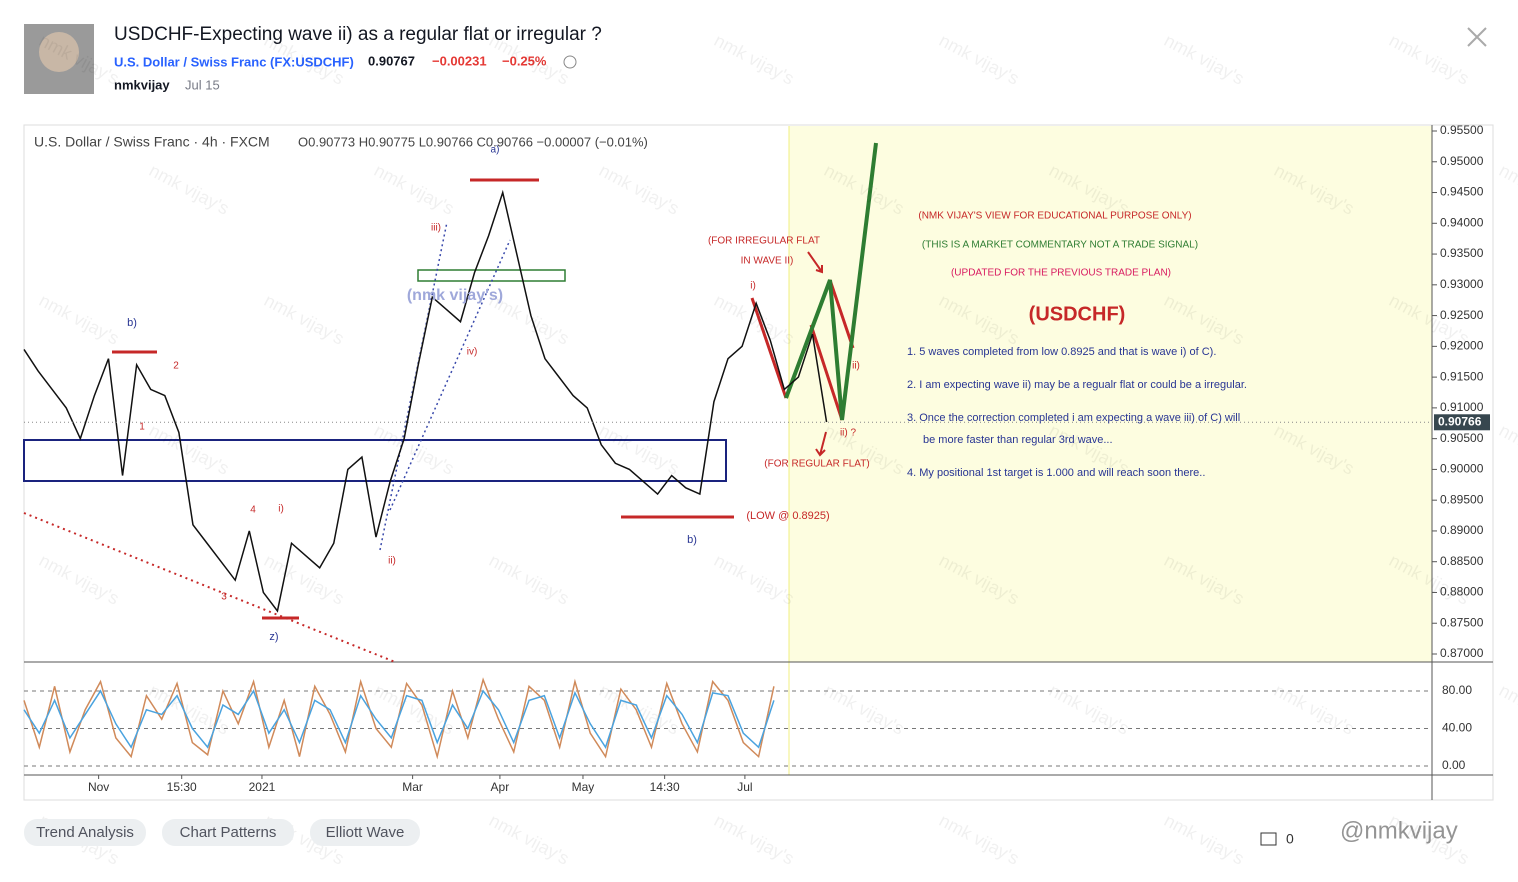 This screenshot has height=882, width=1518. What do you see at coordinates (391, 60) in the screenshot?
I see `price: 0.90767` at bounding box center [391, 60].